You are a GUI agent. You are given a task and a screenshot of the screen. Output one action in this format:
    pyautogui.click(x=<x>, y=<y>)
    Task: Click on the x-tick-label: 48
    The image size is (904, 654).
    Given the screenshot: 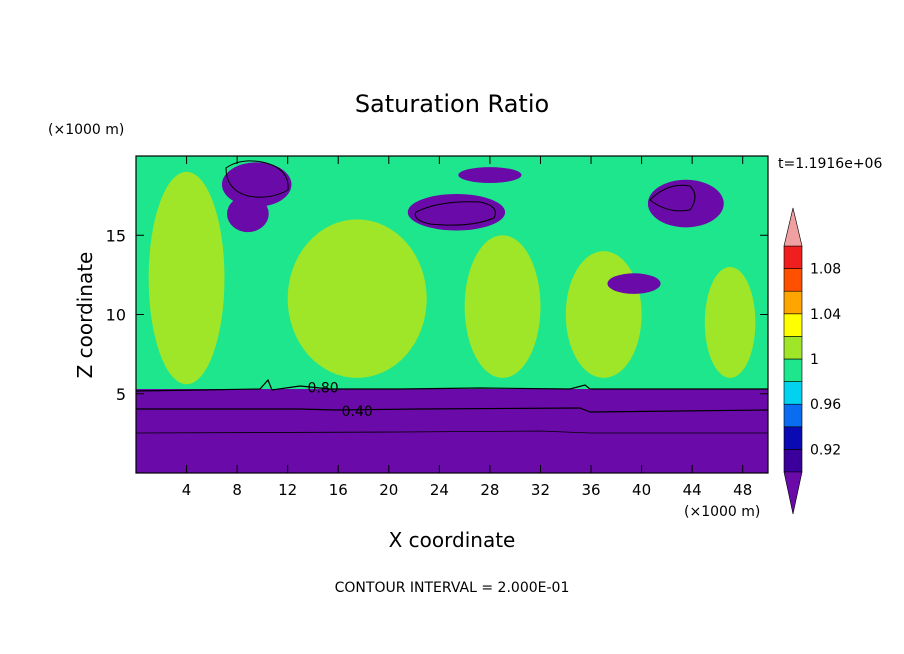 What is the action you would take?
    pyautogui.click(x=742, y=490)
    